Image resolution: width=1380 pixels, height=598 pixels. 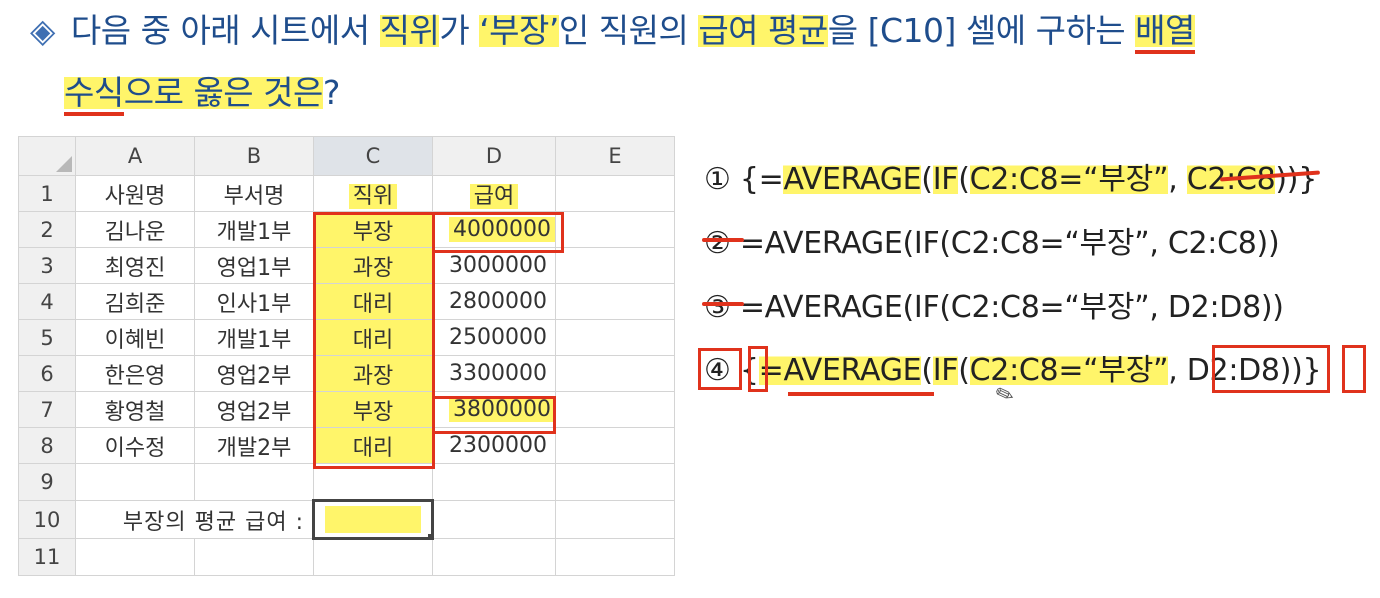 What do you see at coordinates (614, 156) in the screenshot?
I see `column-header-e: E` at bounding box center [614, 156].